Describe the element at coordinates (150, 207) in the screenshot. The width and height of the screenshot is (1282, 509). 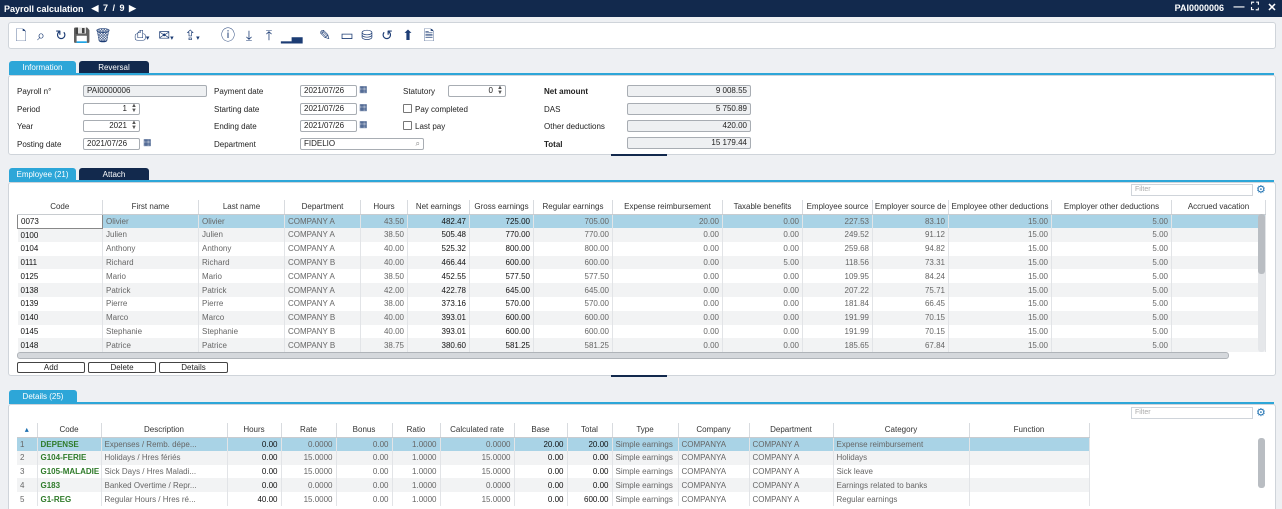
I see `column-header-first-name: First name` at that location.